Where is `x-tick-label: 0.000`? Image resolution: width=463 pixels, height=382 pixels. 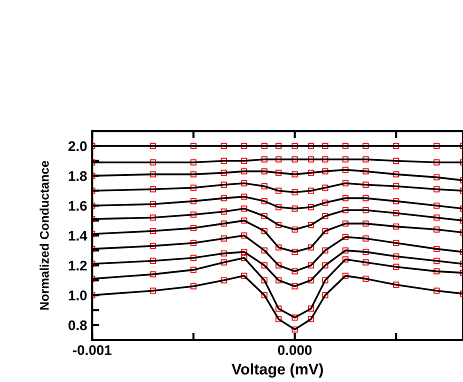
x-tick-label: 0.000 is located at coordinates (295, 350).